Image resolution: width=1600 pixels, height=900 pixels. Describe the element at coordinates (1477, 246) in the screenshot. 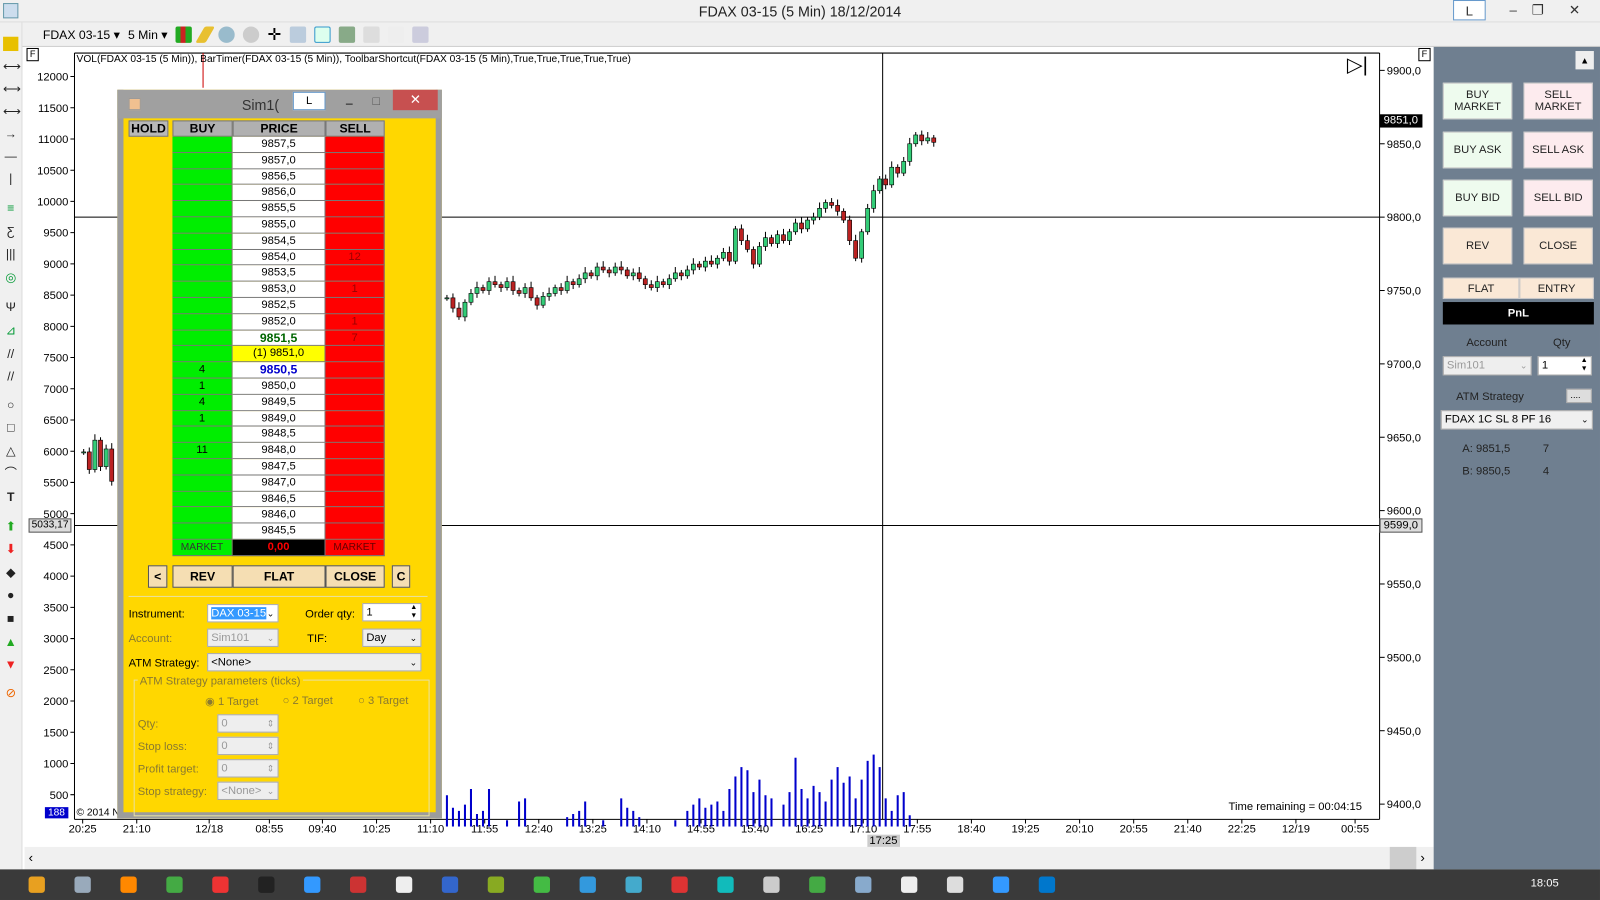

I see `rev-button: REV` at that location.